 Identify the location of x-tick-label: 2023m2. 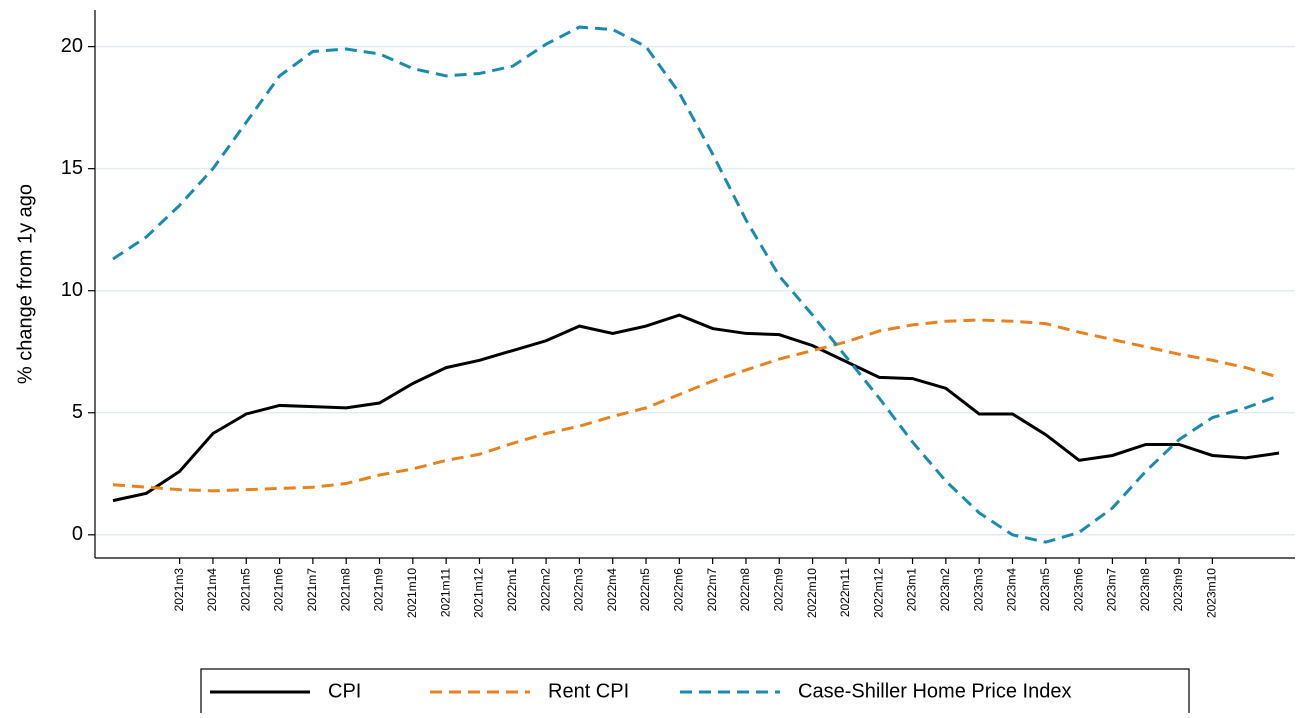
(945, 590).